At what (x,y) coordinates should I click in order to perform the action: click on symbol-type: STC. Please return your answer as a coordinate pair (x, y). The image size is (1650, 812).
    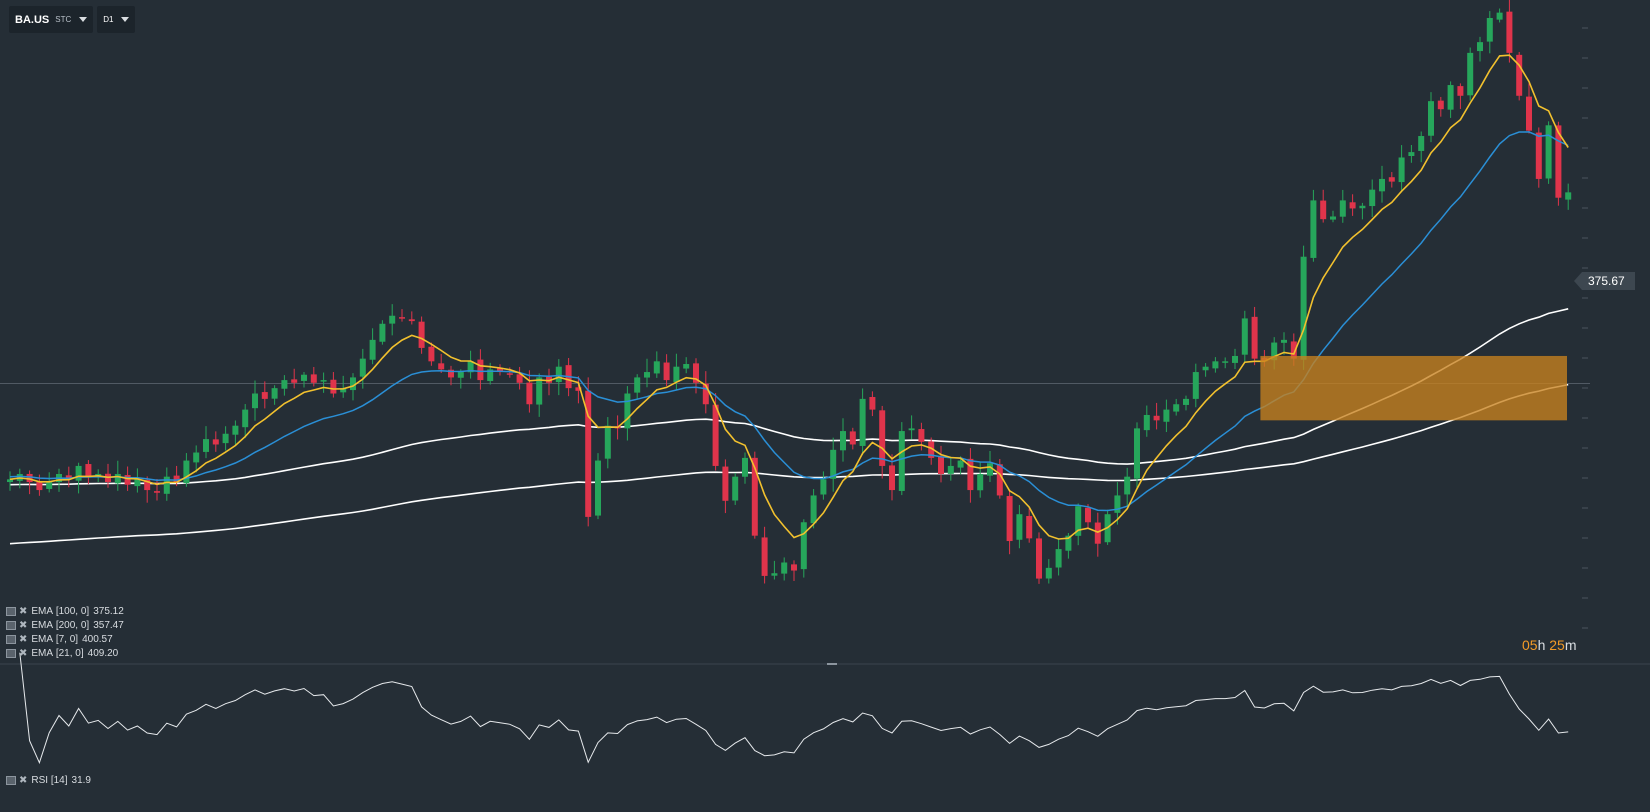
    Looking at the image, I should click on (63, 19).